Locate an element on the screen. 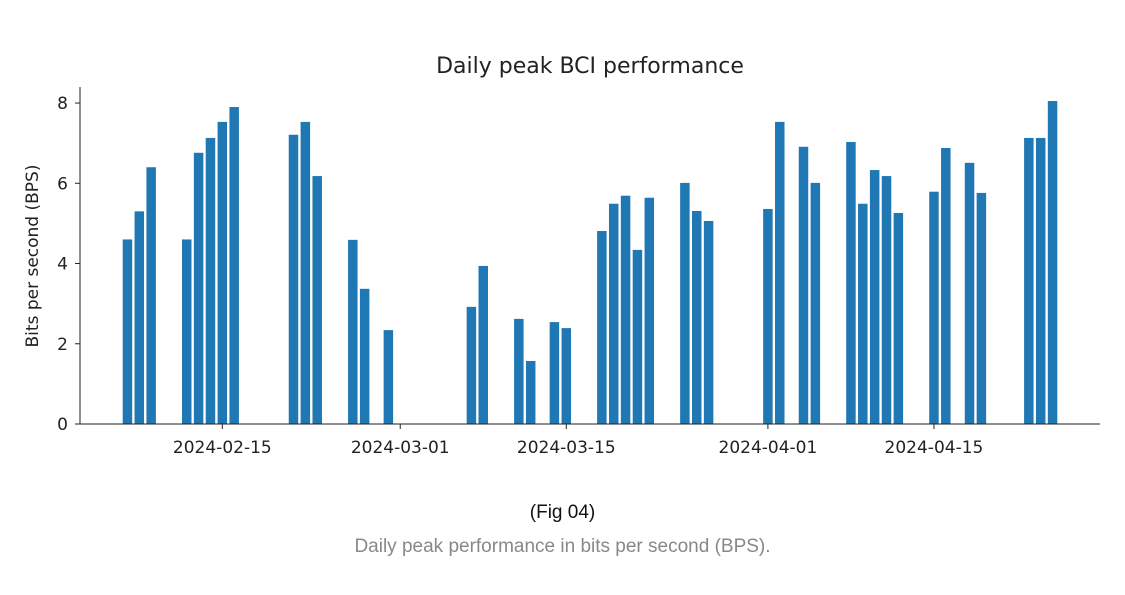 The height and width of the screenshot is (595, 1125). y-tick-label: 4 is located at coordinates (62, 265).